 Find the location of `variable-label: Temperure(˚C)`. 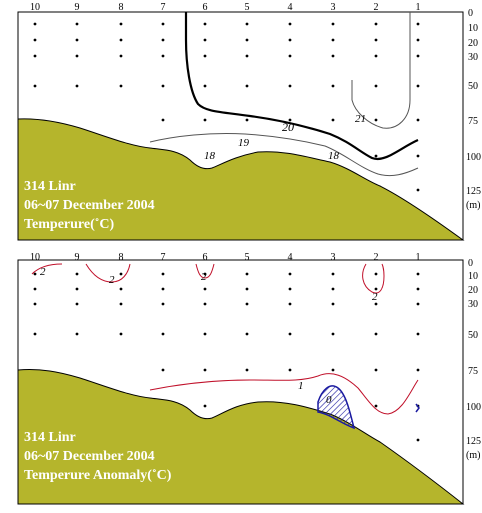

variable-label: Temperure(˚C) is located at coordinates (69, 224).